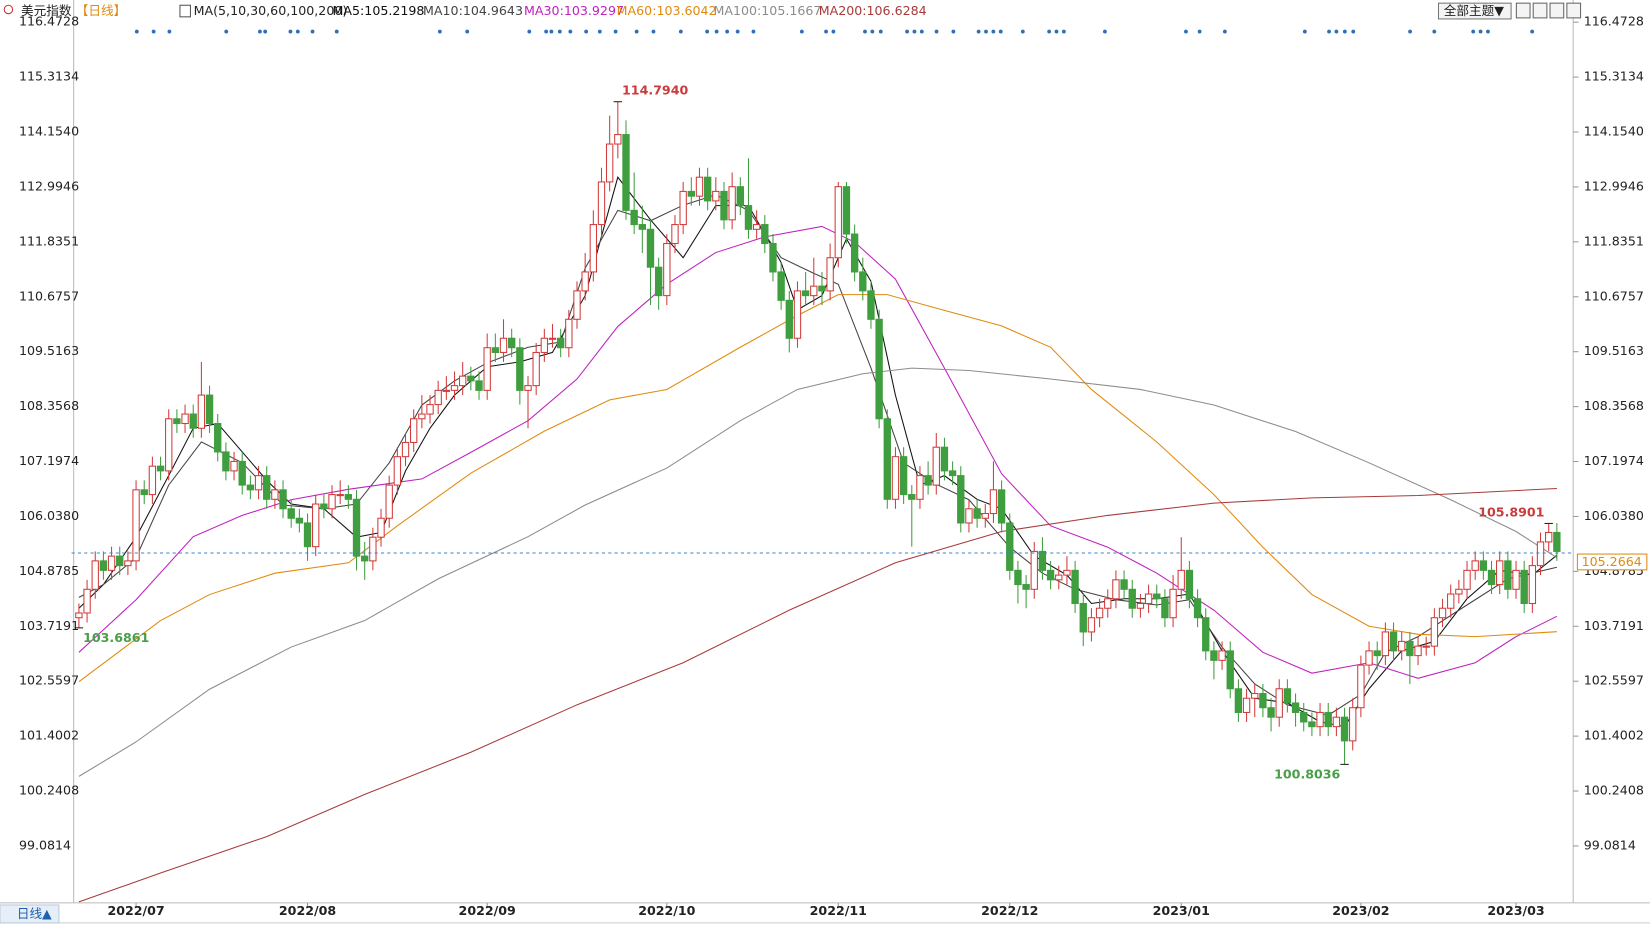  I want to click on extreme-label: 105.8901, so click(1511, 511).